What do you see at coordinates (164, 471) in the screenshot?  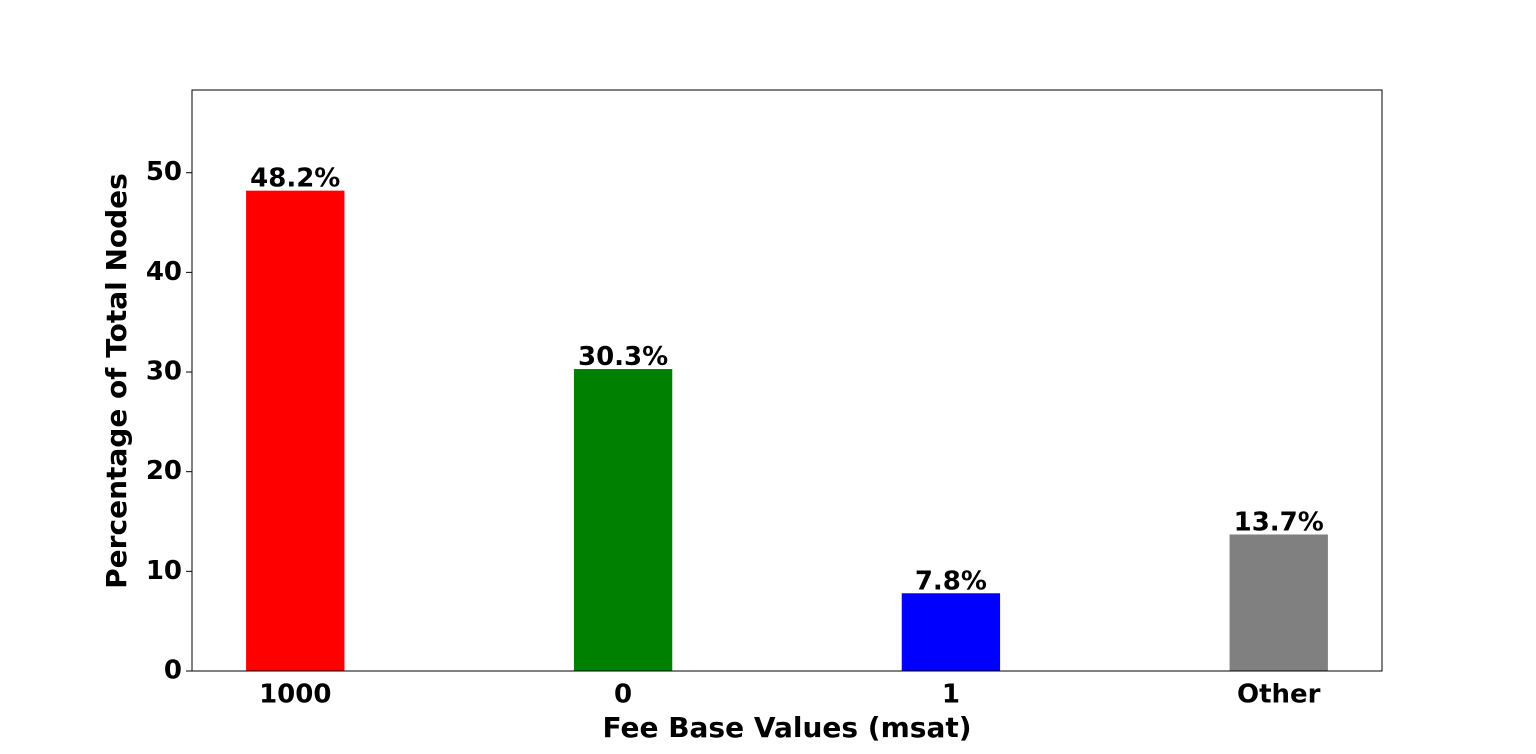 I see `y-tick-label: 20` at bounding box center [164, 471].